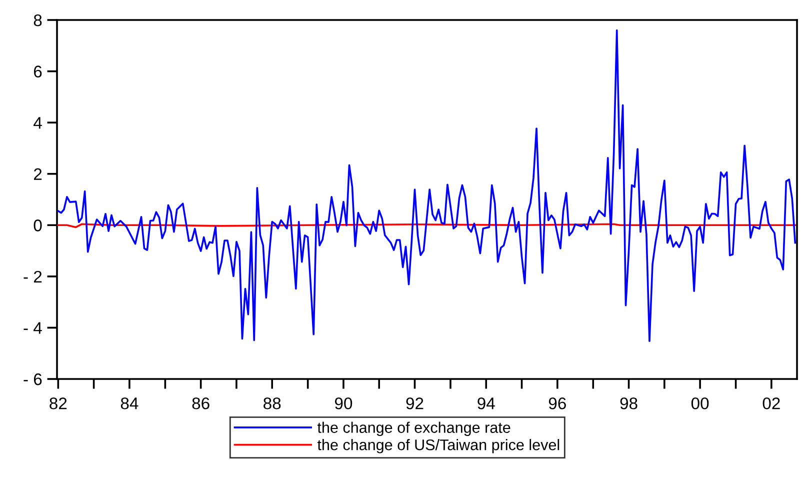 The height and width of the screenshot is (487, 802). What do you see at coordinates (700, 403) in the screenshot?
I see `x-tick-label: 00` at bounding box center [700, 403].